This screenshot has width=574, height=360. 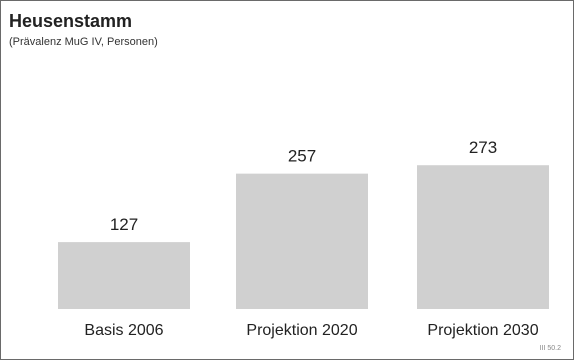 I want to click on data-label-3: 273, so click(x=483, y=147).